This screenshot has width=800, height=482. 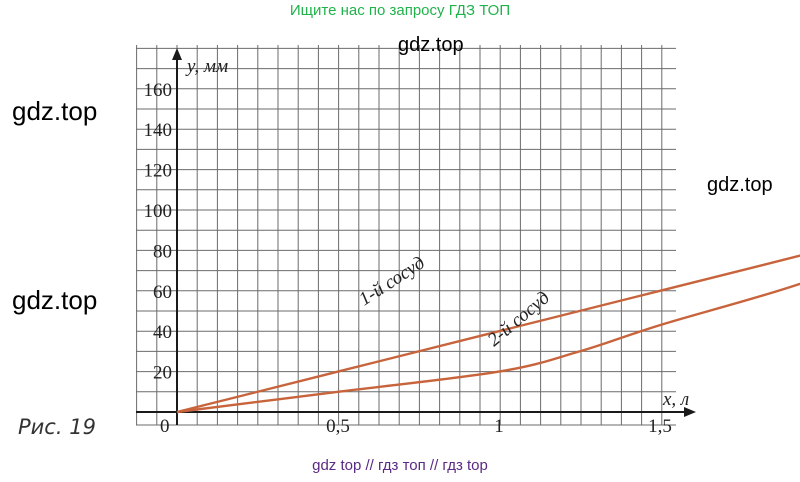 What do you see at coordinates (338, 426) in the screenshot?
I see `x-tick-label: 0,5` at bounding box center [338, 426].